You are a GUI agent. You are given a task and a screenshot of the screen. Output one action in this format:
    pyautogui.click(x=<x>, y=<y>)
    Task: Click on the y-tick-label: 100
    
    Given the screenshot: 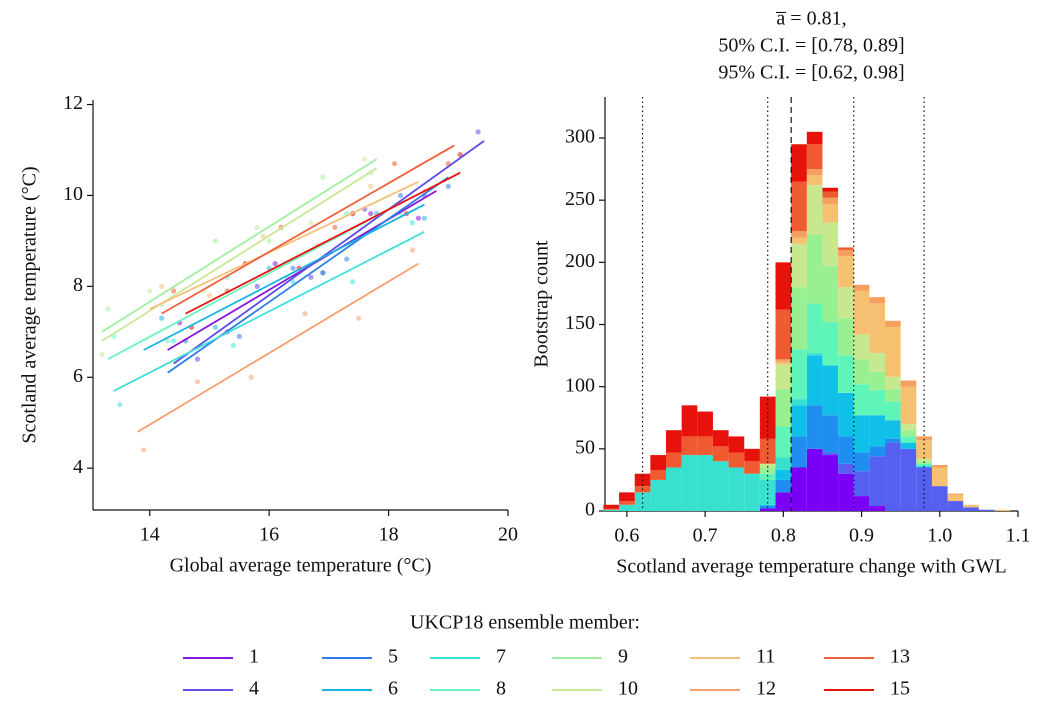 What is the action you would take?
    pyautogui.click(x=580, y=385)
    